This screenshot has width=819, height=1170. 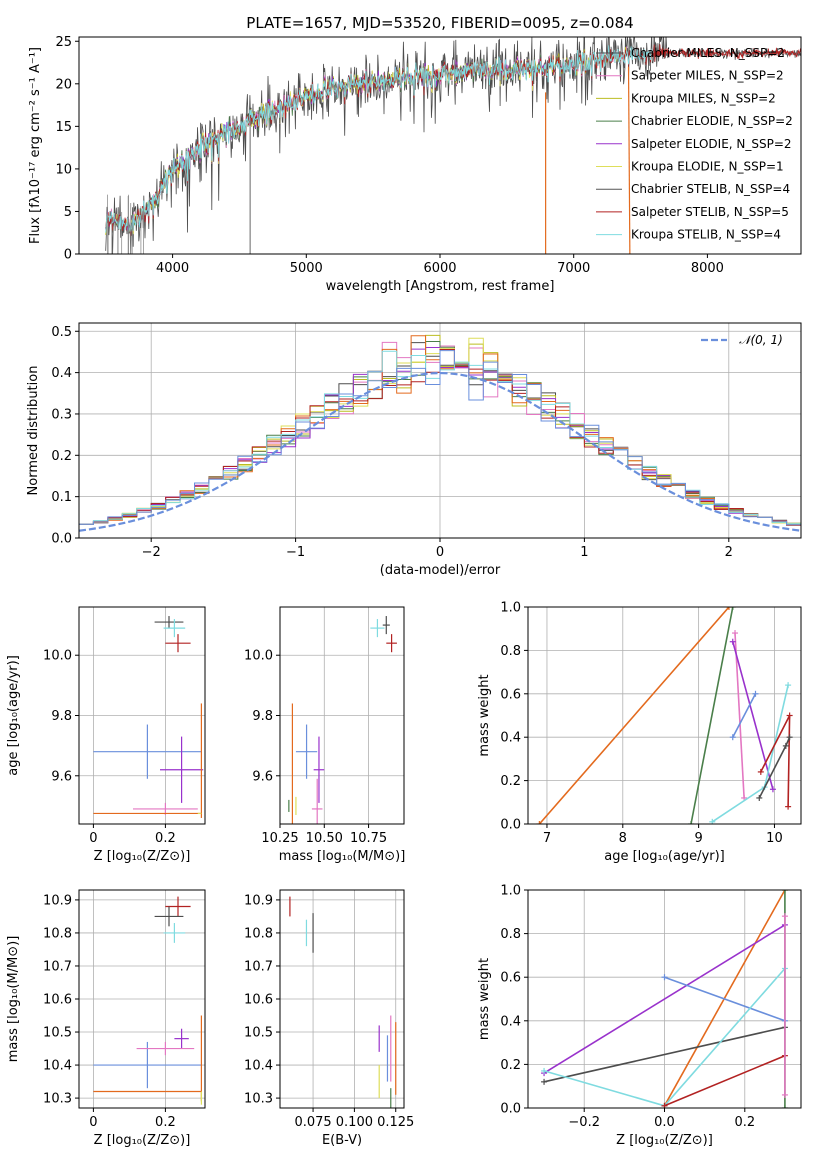 What do you see at coordinates (710, 189) in the screenshot?
I see `legend-entry-label: Chabrier STELIB, N_SSP=4` at bounding box center [710, 189].